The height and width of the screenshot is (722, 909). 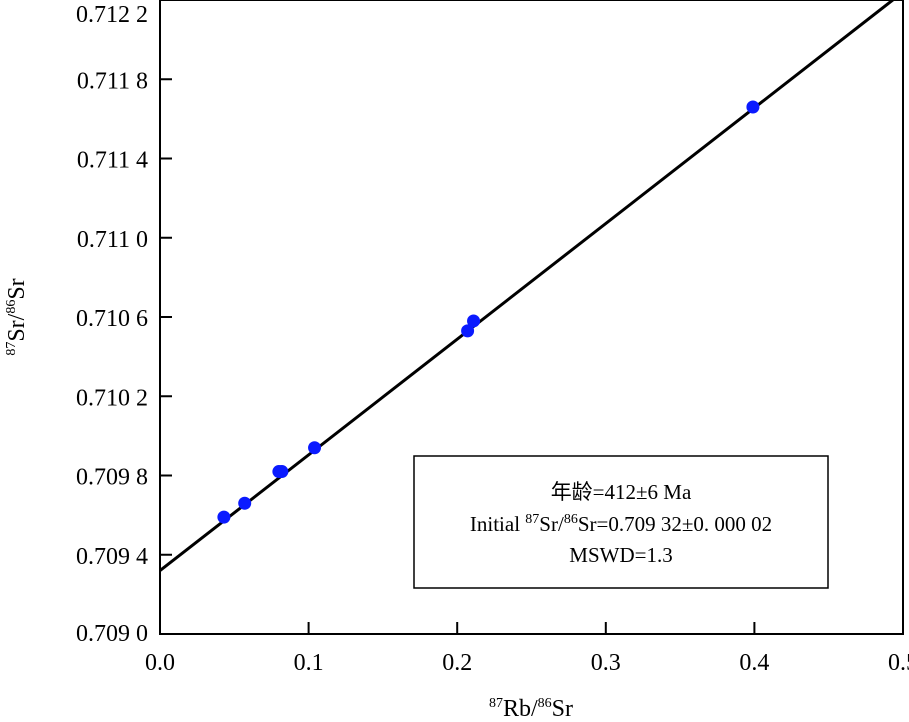 I want to click on y-tick-label: 0.711 8, so click(x=112, y=81).